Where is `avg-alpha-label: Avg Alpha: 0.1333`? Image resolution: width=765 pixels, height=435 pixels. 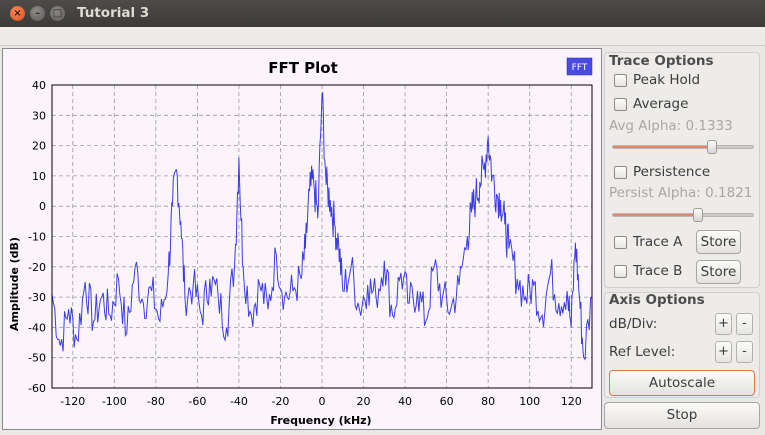
avg-alpha-label: Avg Alpha: 0.1333 is located at coordinates (671, 126).